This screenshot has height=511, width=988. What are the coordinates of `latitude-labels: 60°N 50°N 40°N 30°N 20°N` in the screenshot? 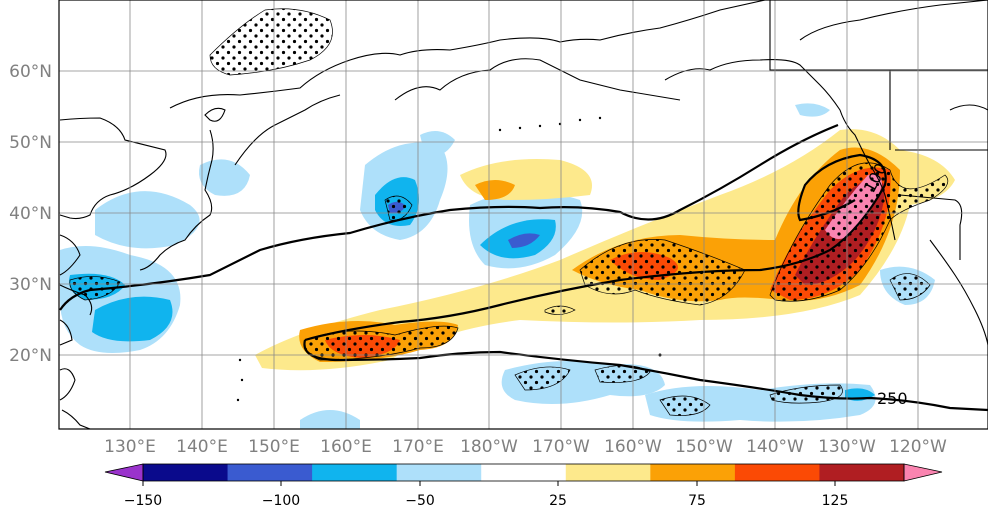 It's located at (30, 214).